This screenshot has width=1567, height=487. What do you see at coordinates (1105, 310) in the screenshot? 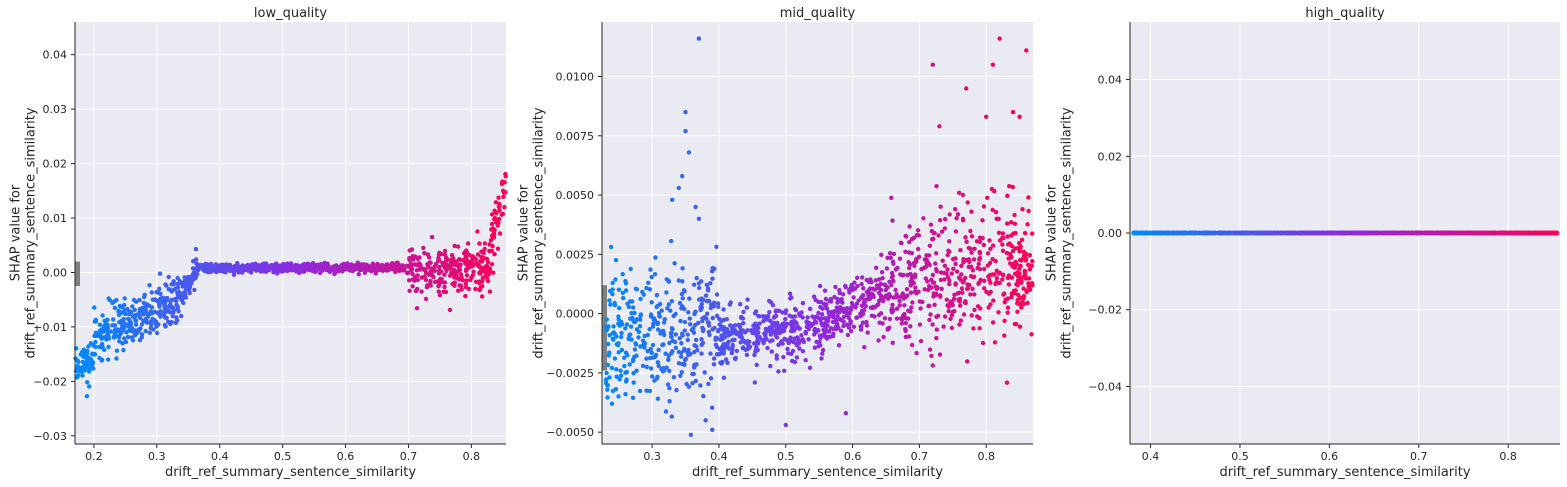
I see `y-tick-label: −0.02` at bounding box center [1105, 310].